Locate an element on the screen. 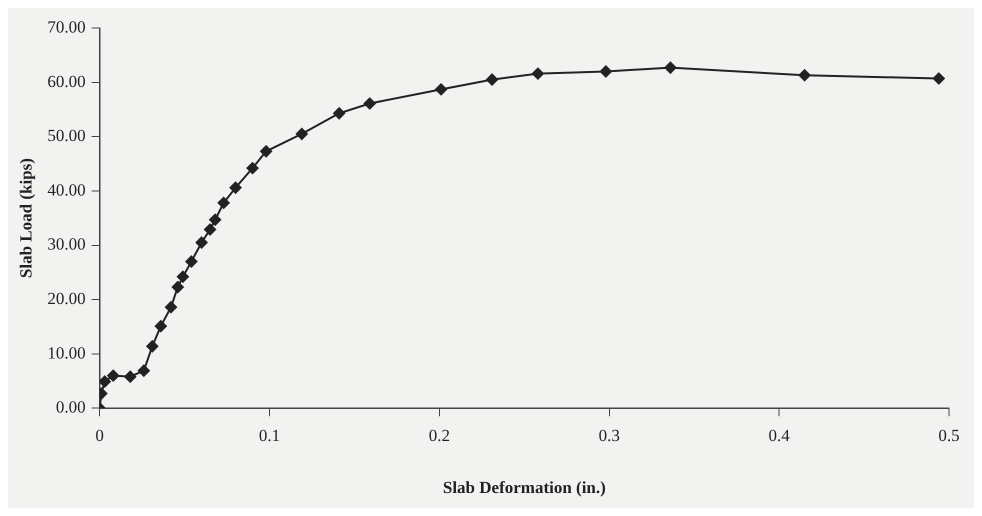  y-tick-label: 70.00 is located at coordinates (66, 26).